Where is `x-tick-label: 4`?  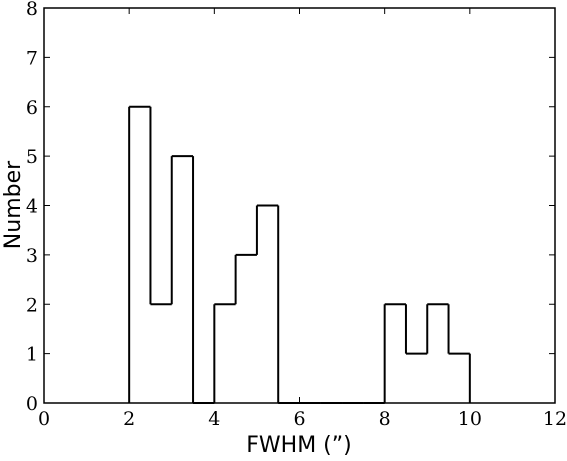 x-tick-label: 4 is located at coordinates (214, 419).